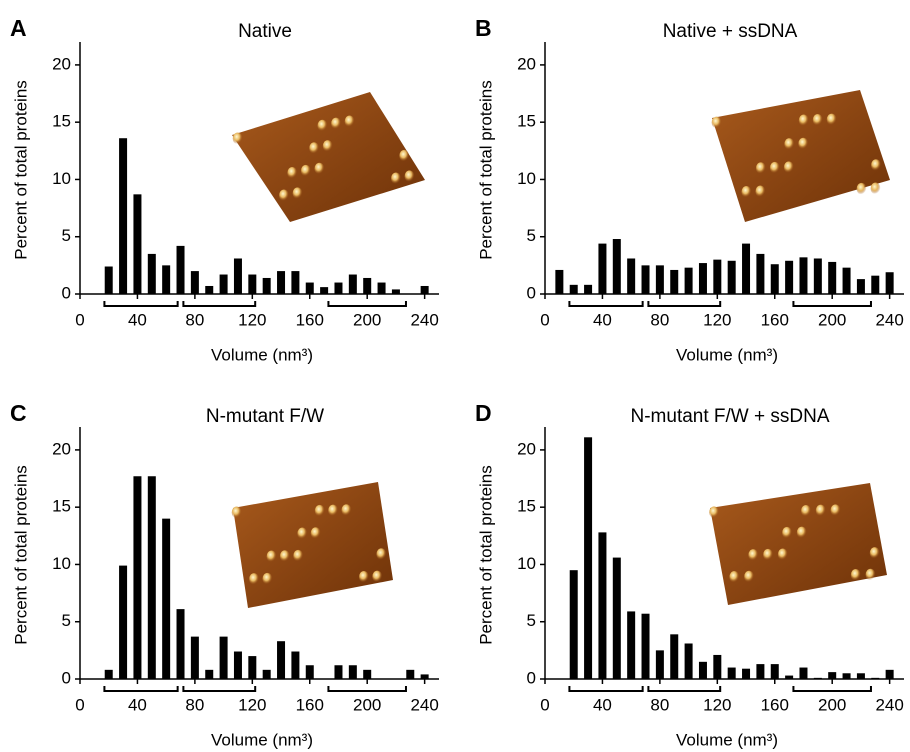 The image size is (910, 752). I want to click on y-tick-label: 15, so click(61, 121).